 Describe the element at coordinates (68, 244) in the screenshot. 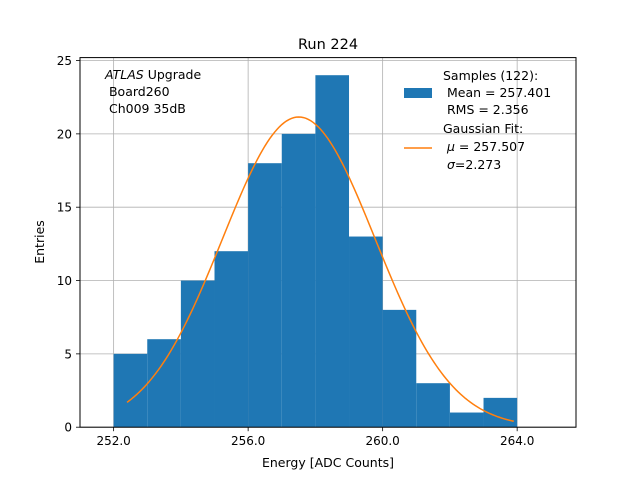

I see `y-axis-ticks: 0 5 10 15 20 25` at that location.